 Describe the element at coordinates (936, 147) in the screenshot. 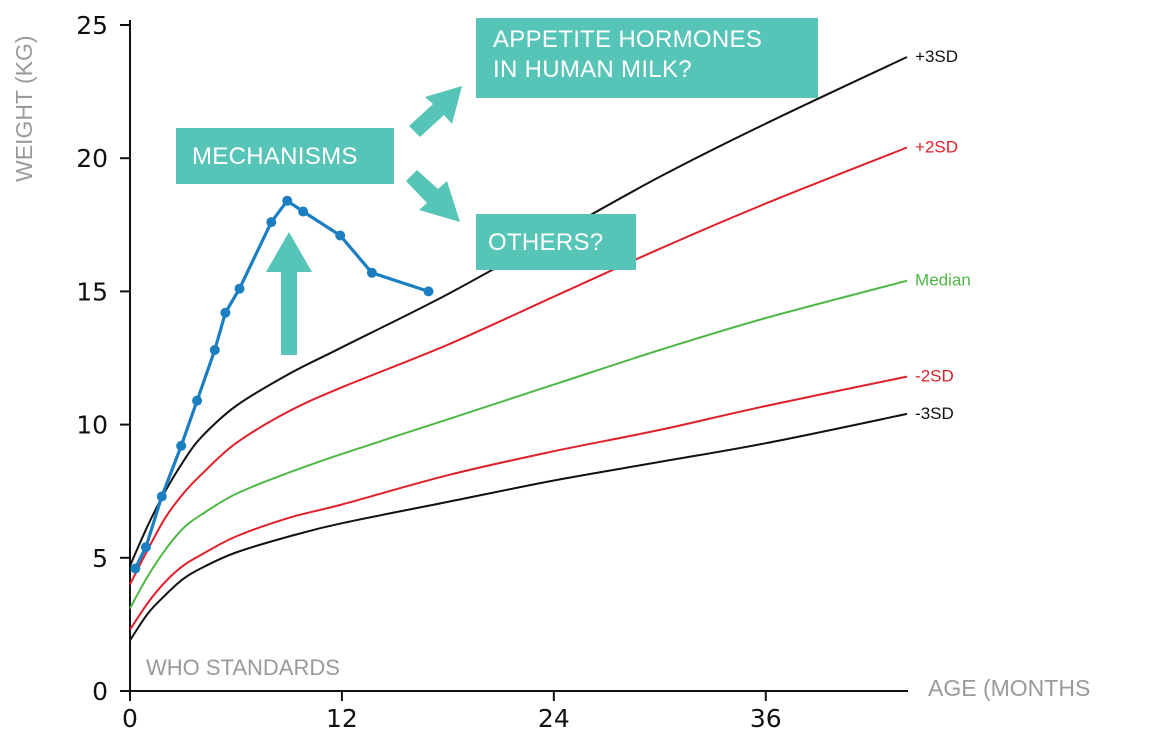

I see `curve-label: +2SD` at that location.